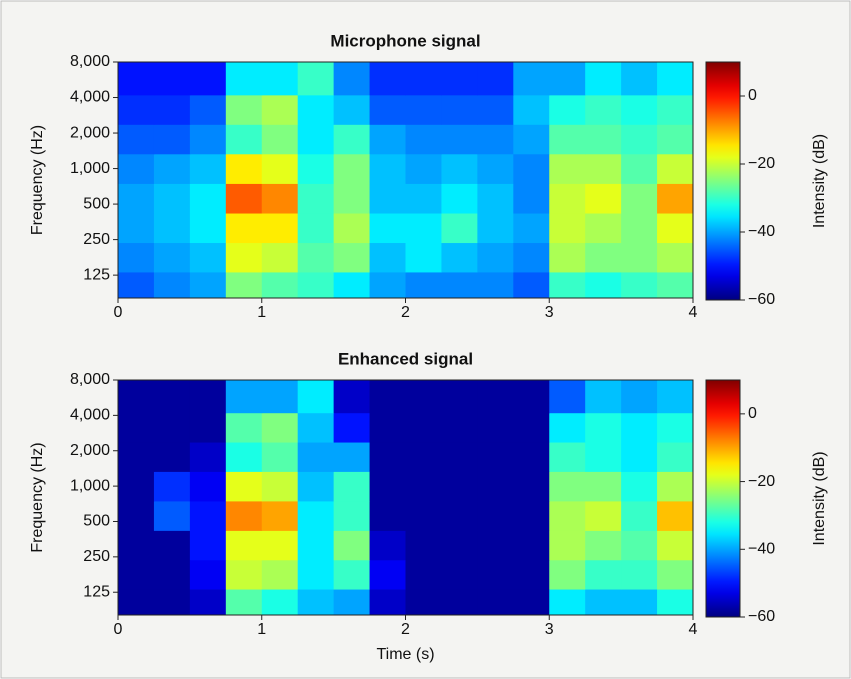 This screenshot has width=851, height=679. What do you see at coordinates (261, 312) in the screenshot?
I see `x-tick-label: 1` at bounding box center [261, 312].